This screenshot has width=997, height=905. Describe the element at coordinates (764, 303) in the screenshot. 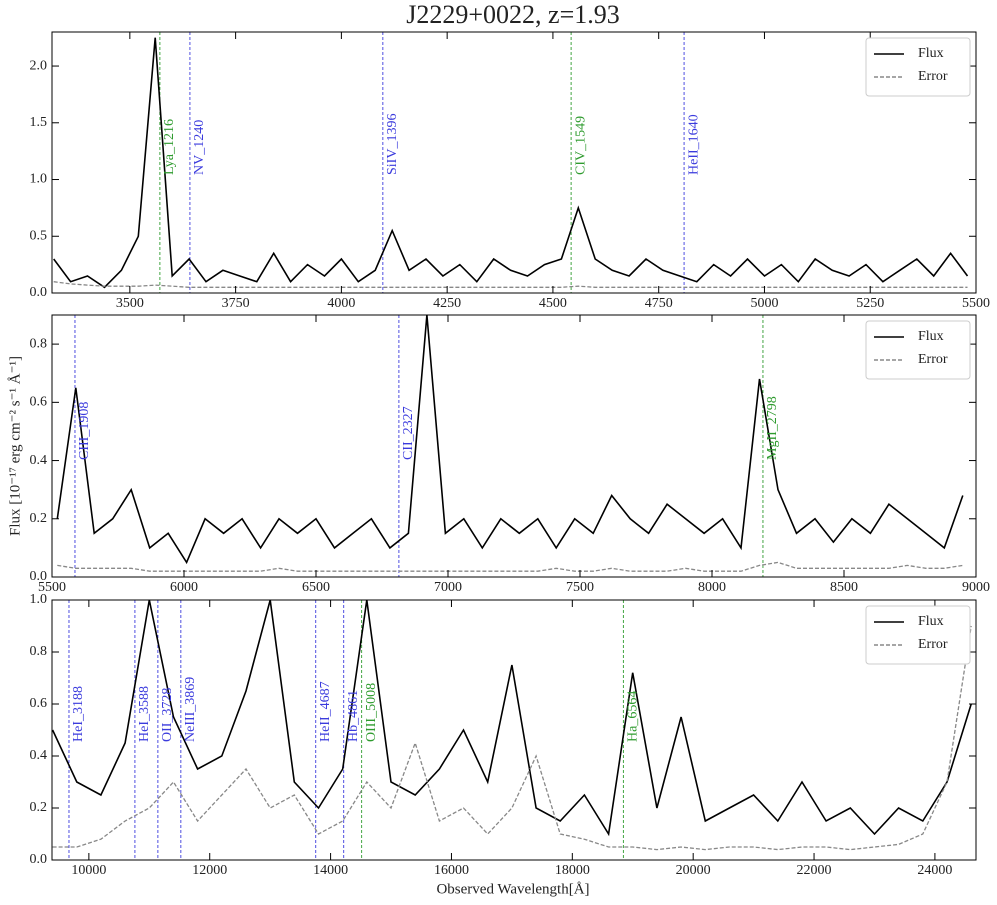

I see `x-tick-label: 5000` at that location.